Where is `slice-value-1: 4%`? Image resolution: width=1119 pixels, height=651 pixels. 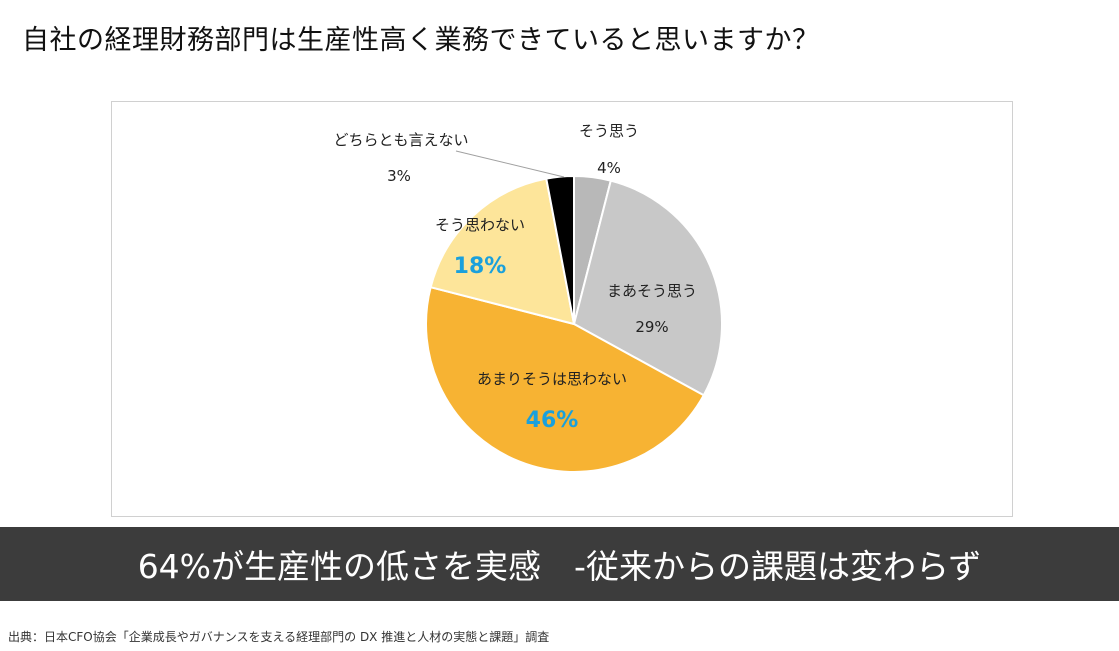
slice-value-1: 4% is located at coordinates (609, 168).